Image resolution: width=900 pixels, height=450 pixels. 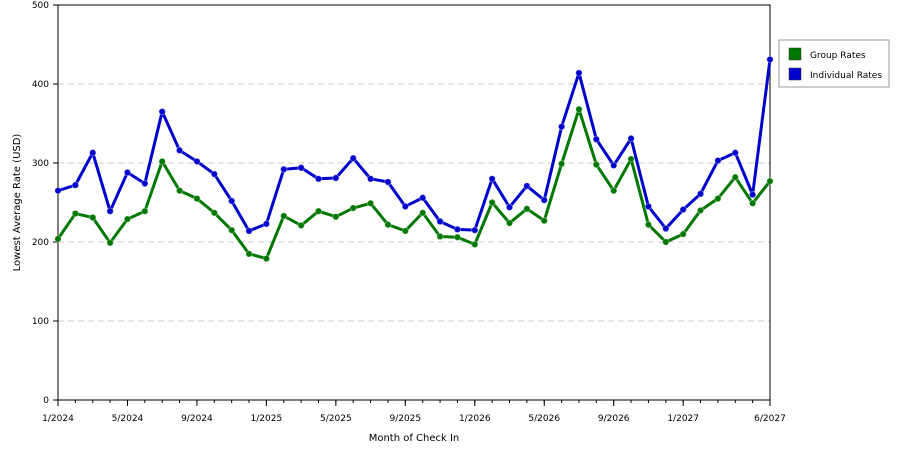 I want to click on y-axis-ticks: 0 100 200 300 400 500, so click(x=45, y=203).